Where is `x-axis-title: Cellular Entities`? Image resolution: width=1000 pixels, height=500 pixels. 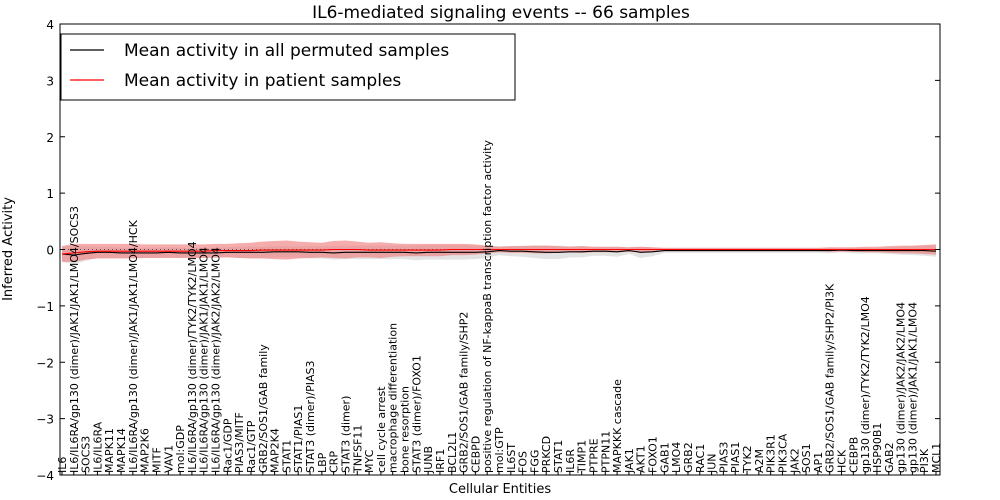
x-axis-title: Cellular Entities is located at coordinates (500, 489).